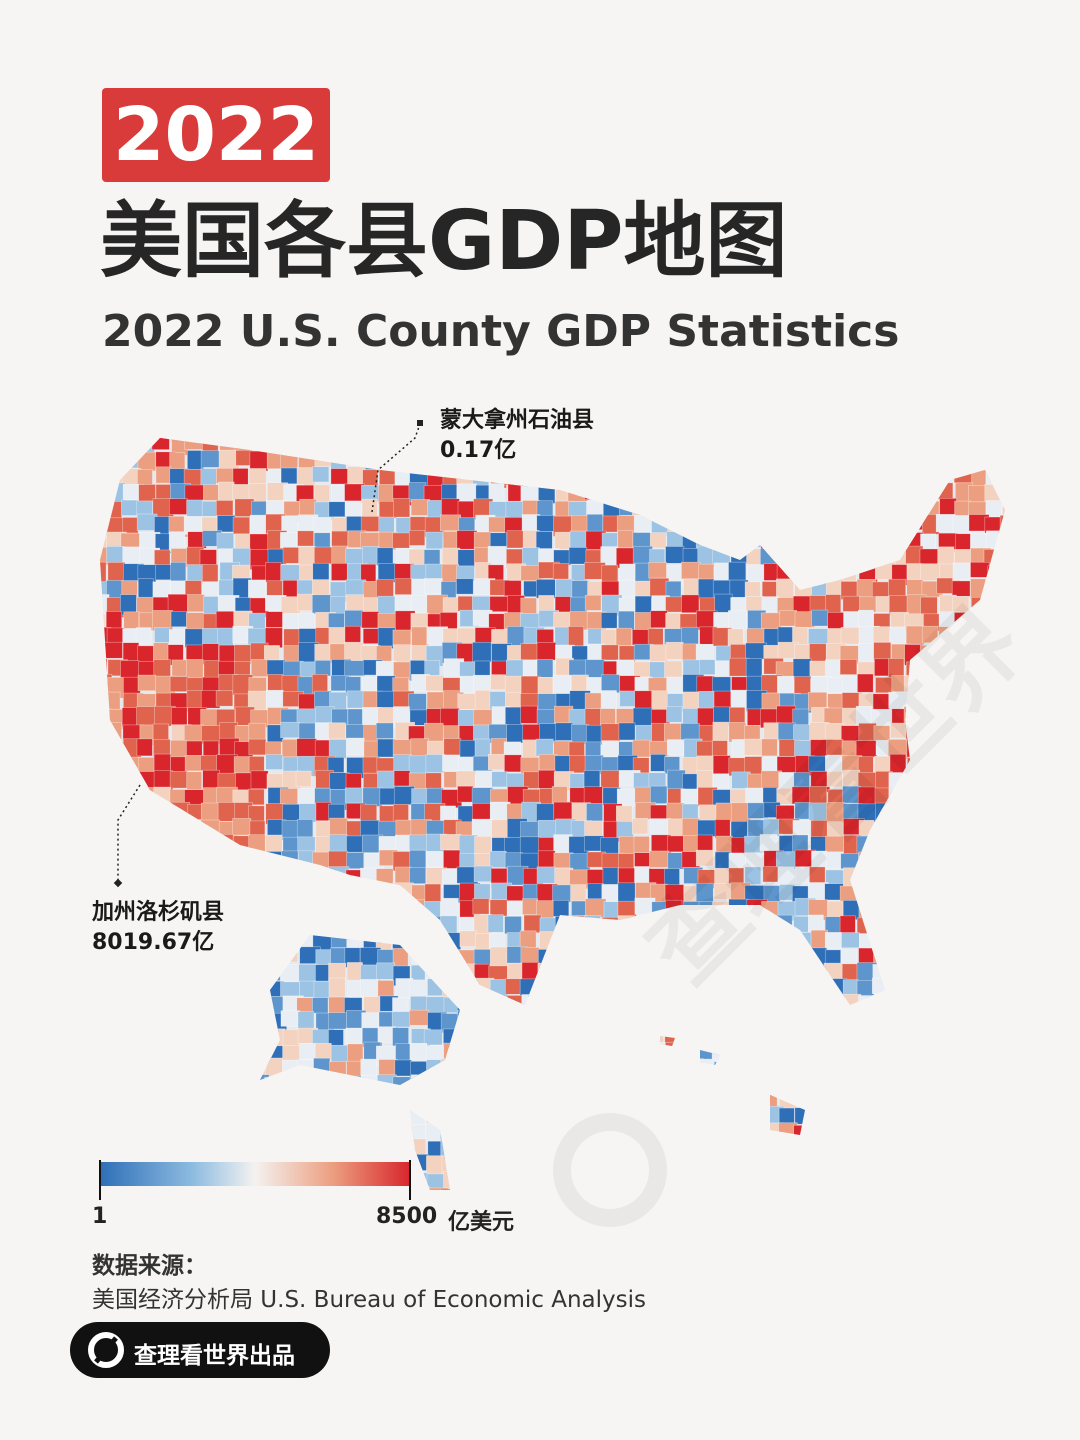 The image size is (1080, 1440). Describe the element at coordinates (153, 942) in the screenshot. I see `annotation-value: 8019.67亿` at that location.